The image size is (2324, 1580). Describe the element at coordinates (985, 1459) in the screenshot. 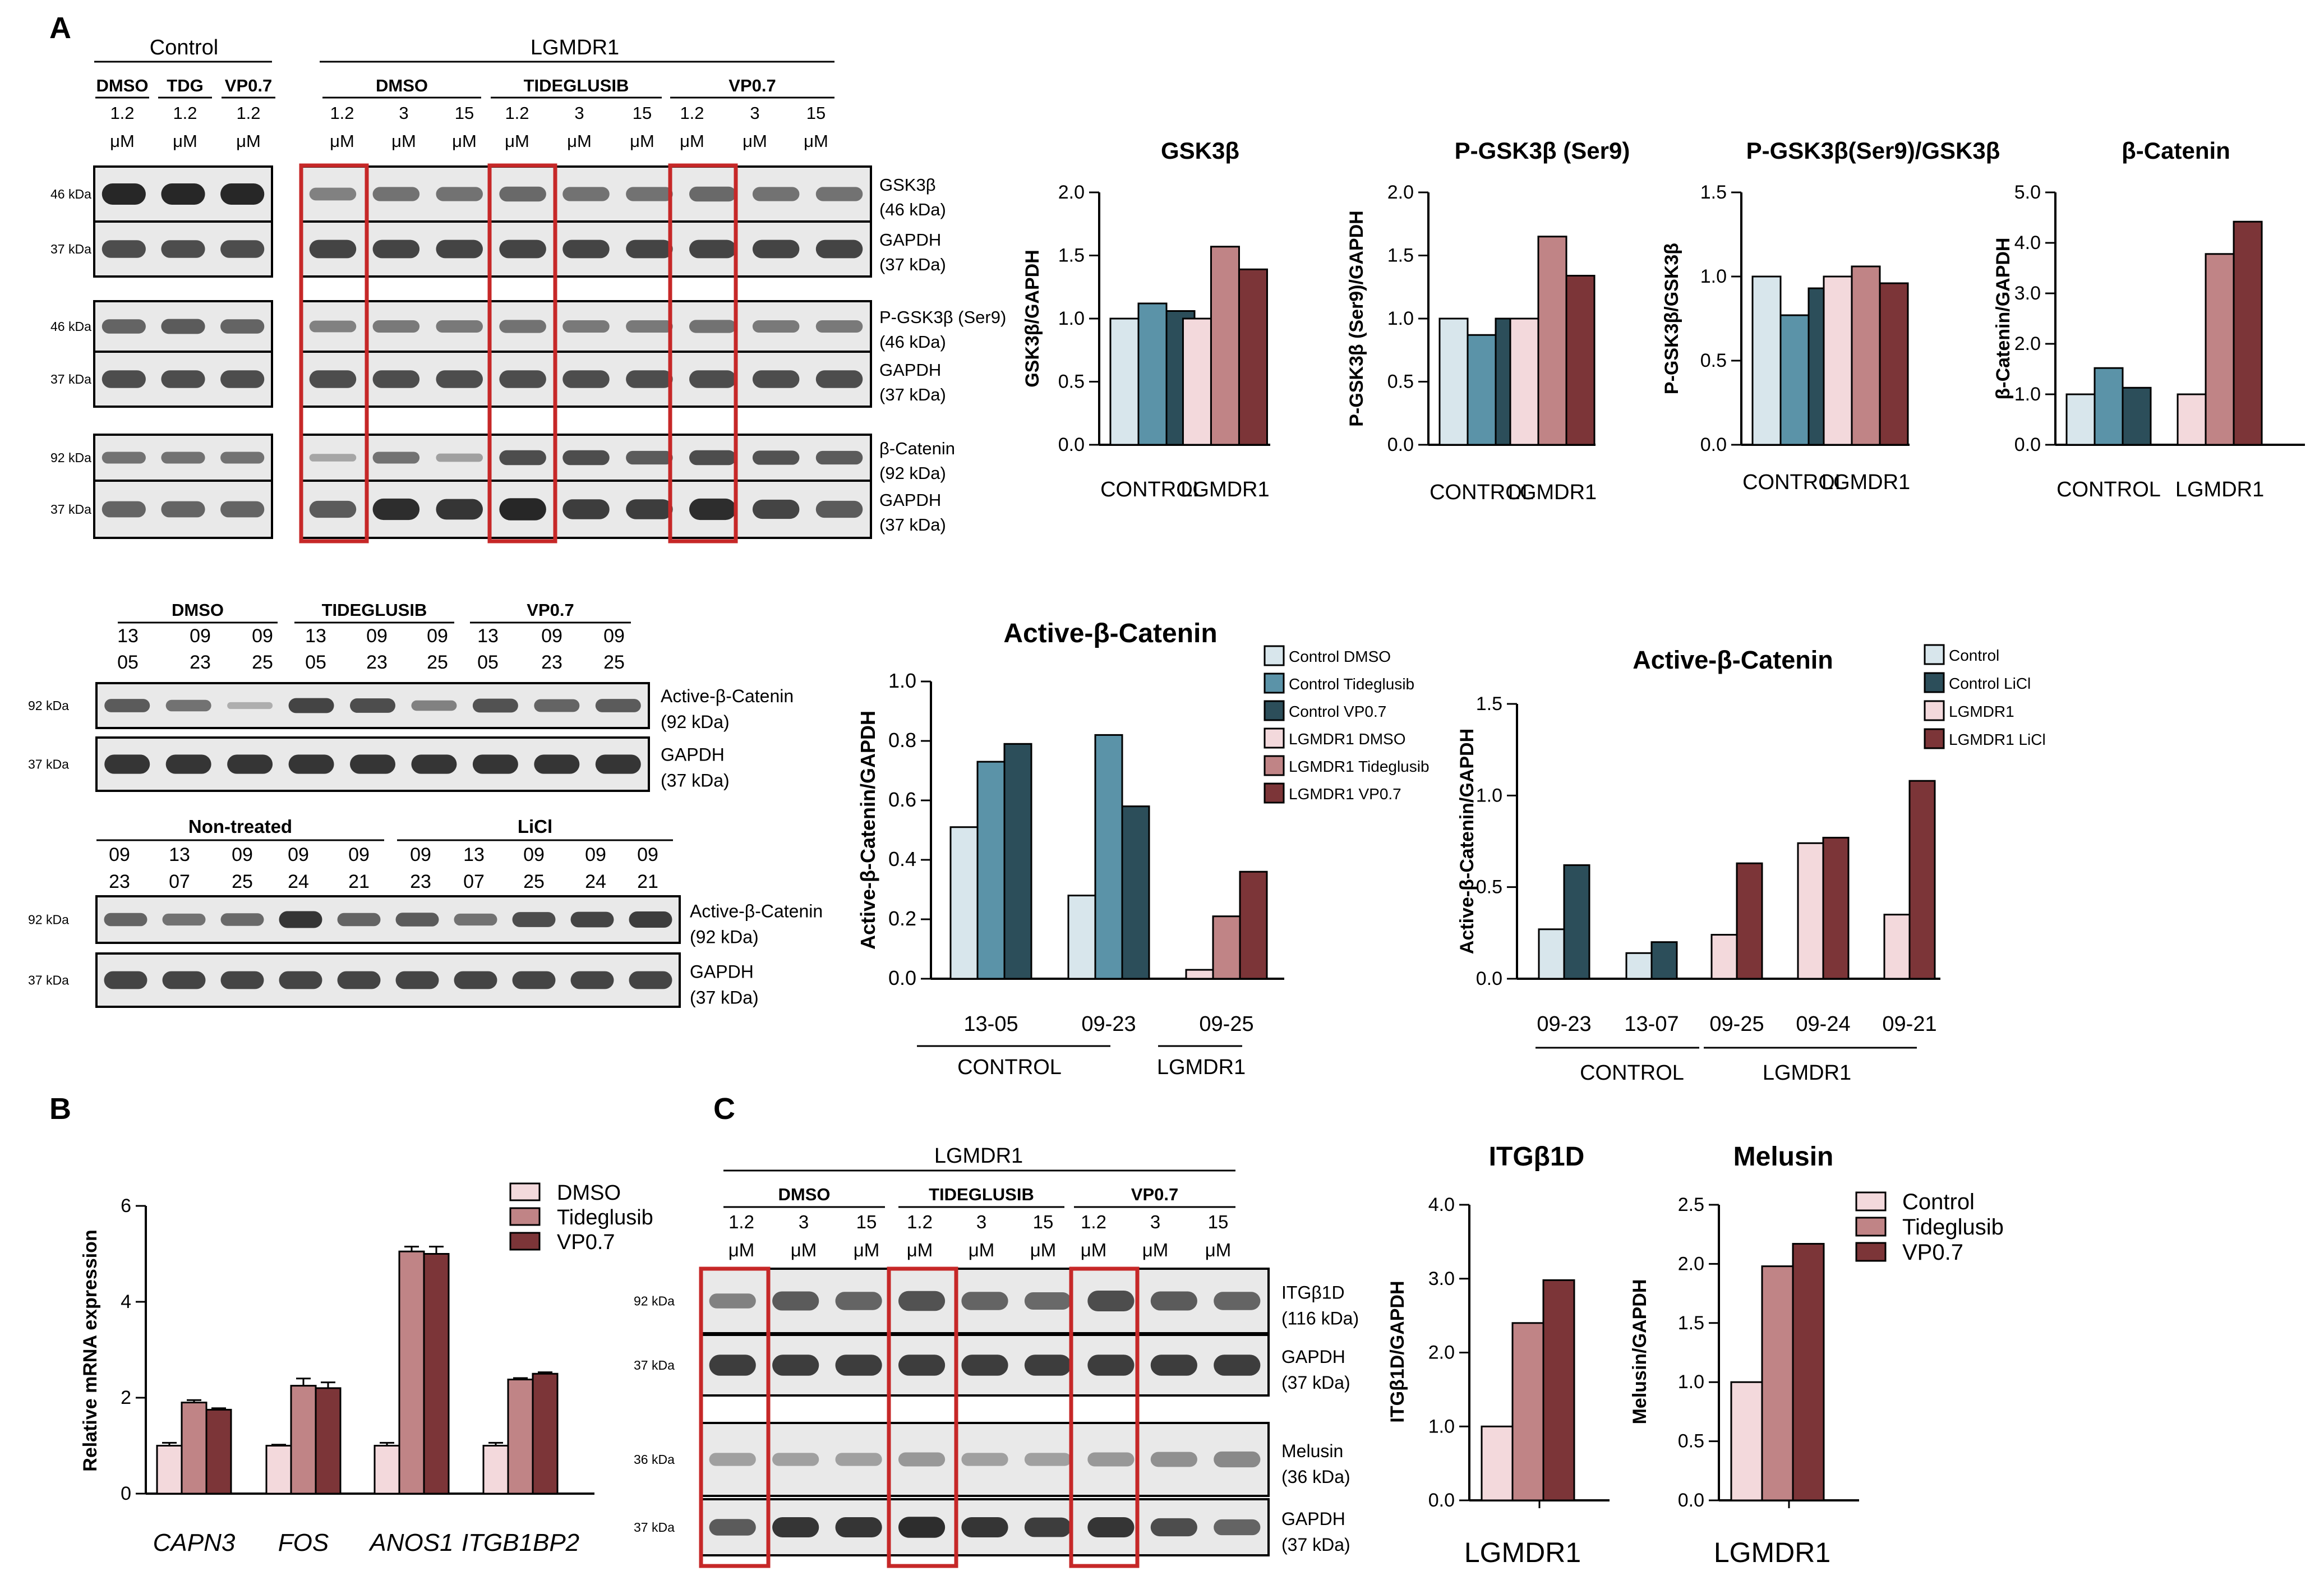

I see `blot-row` at that location.